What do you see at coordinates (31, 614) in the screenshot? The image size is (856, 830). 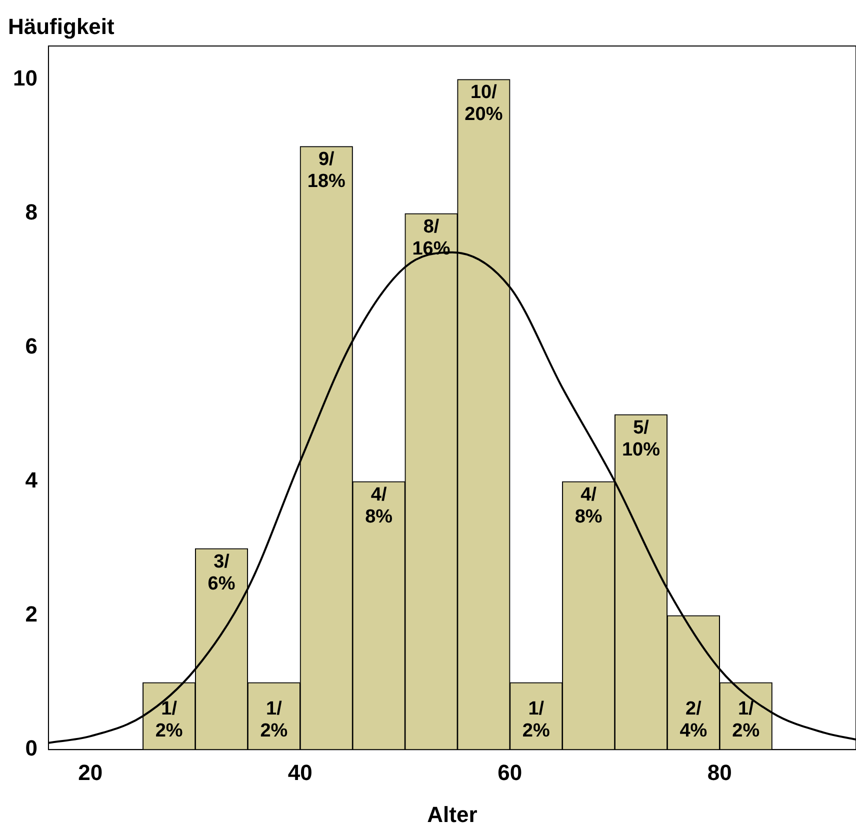 I see `y-tick-label: 2` at bounding box center [31, 614].